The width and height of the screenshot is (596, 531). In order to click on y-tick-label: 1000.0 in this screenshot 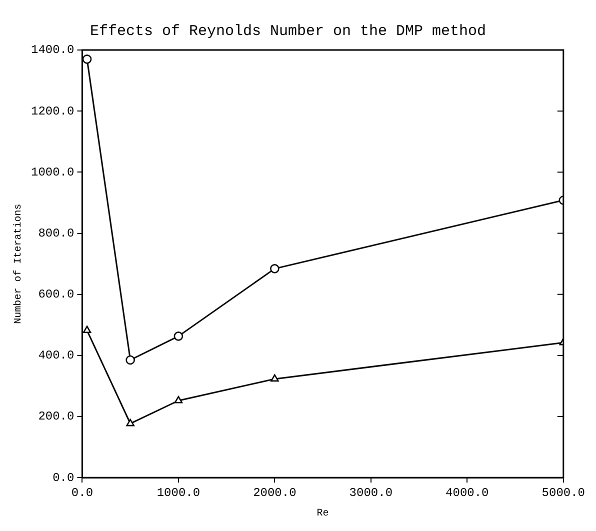, I will do `click(52, 172)`.